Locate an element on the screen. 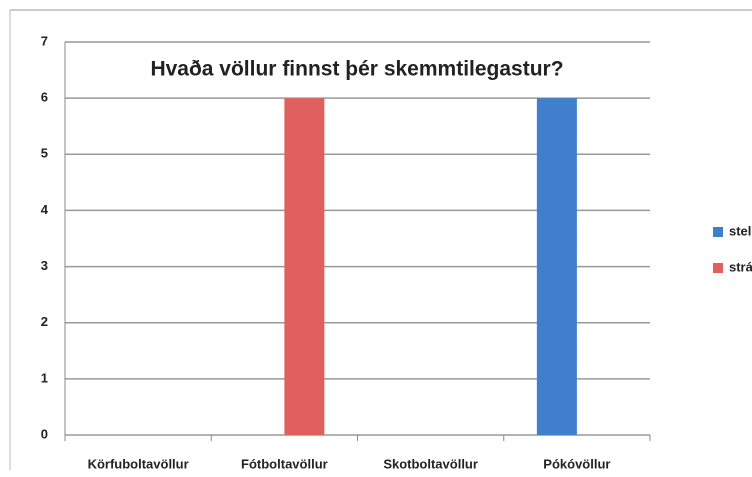 The image size is (752, 477). x-tick-label: Körfuboltavöllur is located at coordinates (138, 463).